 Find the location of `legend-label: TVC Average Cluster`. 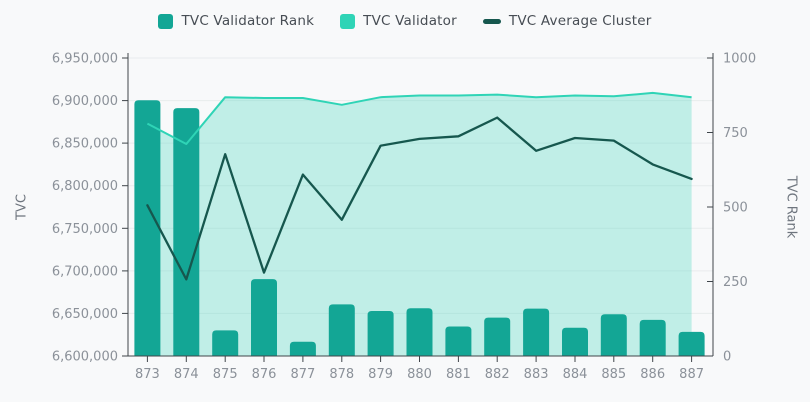

legend-label: TVC Average Cluster is located at coordinates (580, 21).